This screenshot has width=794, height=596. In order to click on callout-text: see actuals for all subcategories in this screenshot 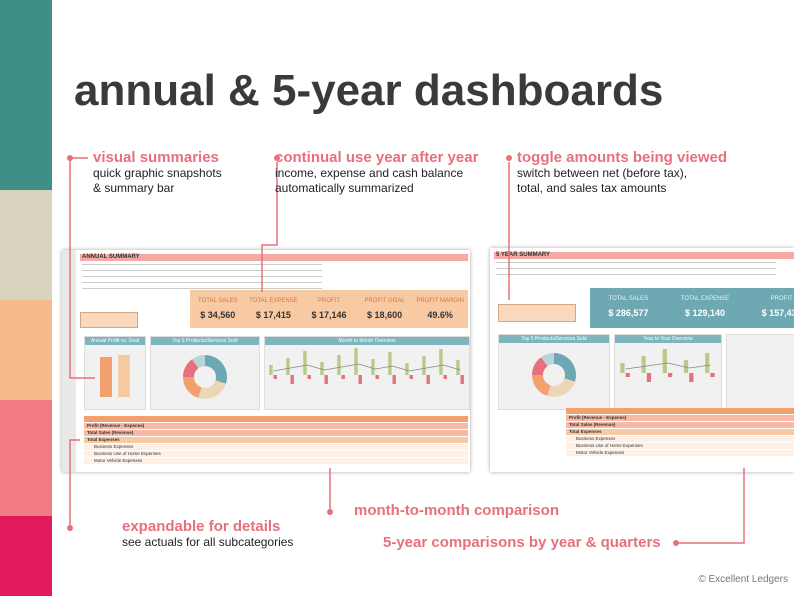, I will do `click(208, 542)`.